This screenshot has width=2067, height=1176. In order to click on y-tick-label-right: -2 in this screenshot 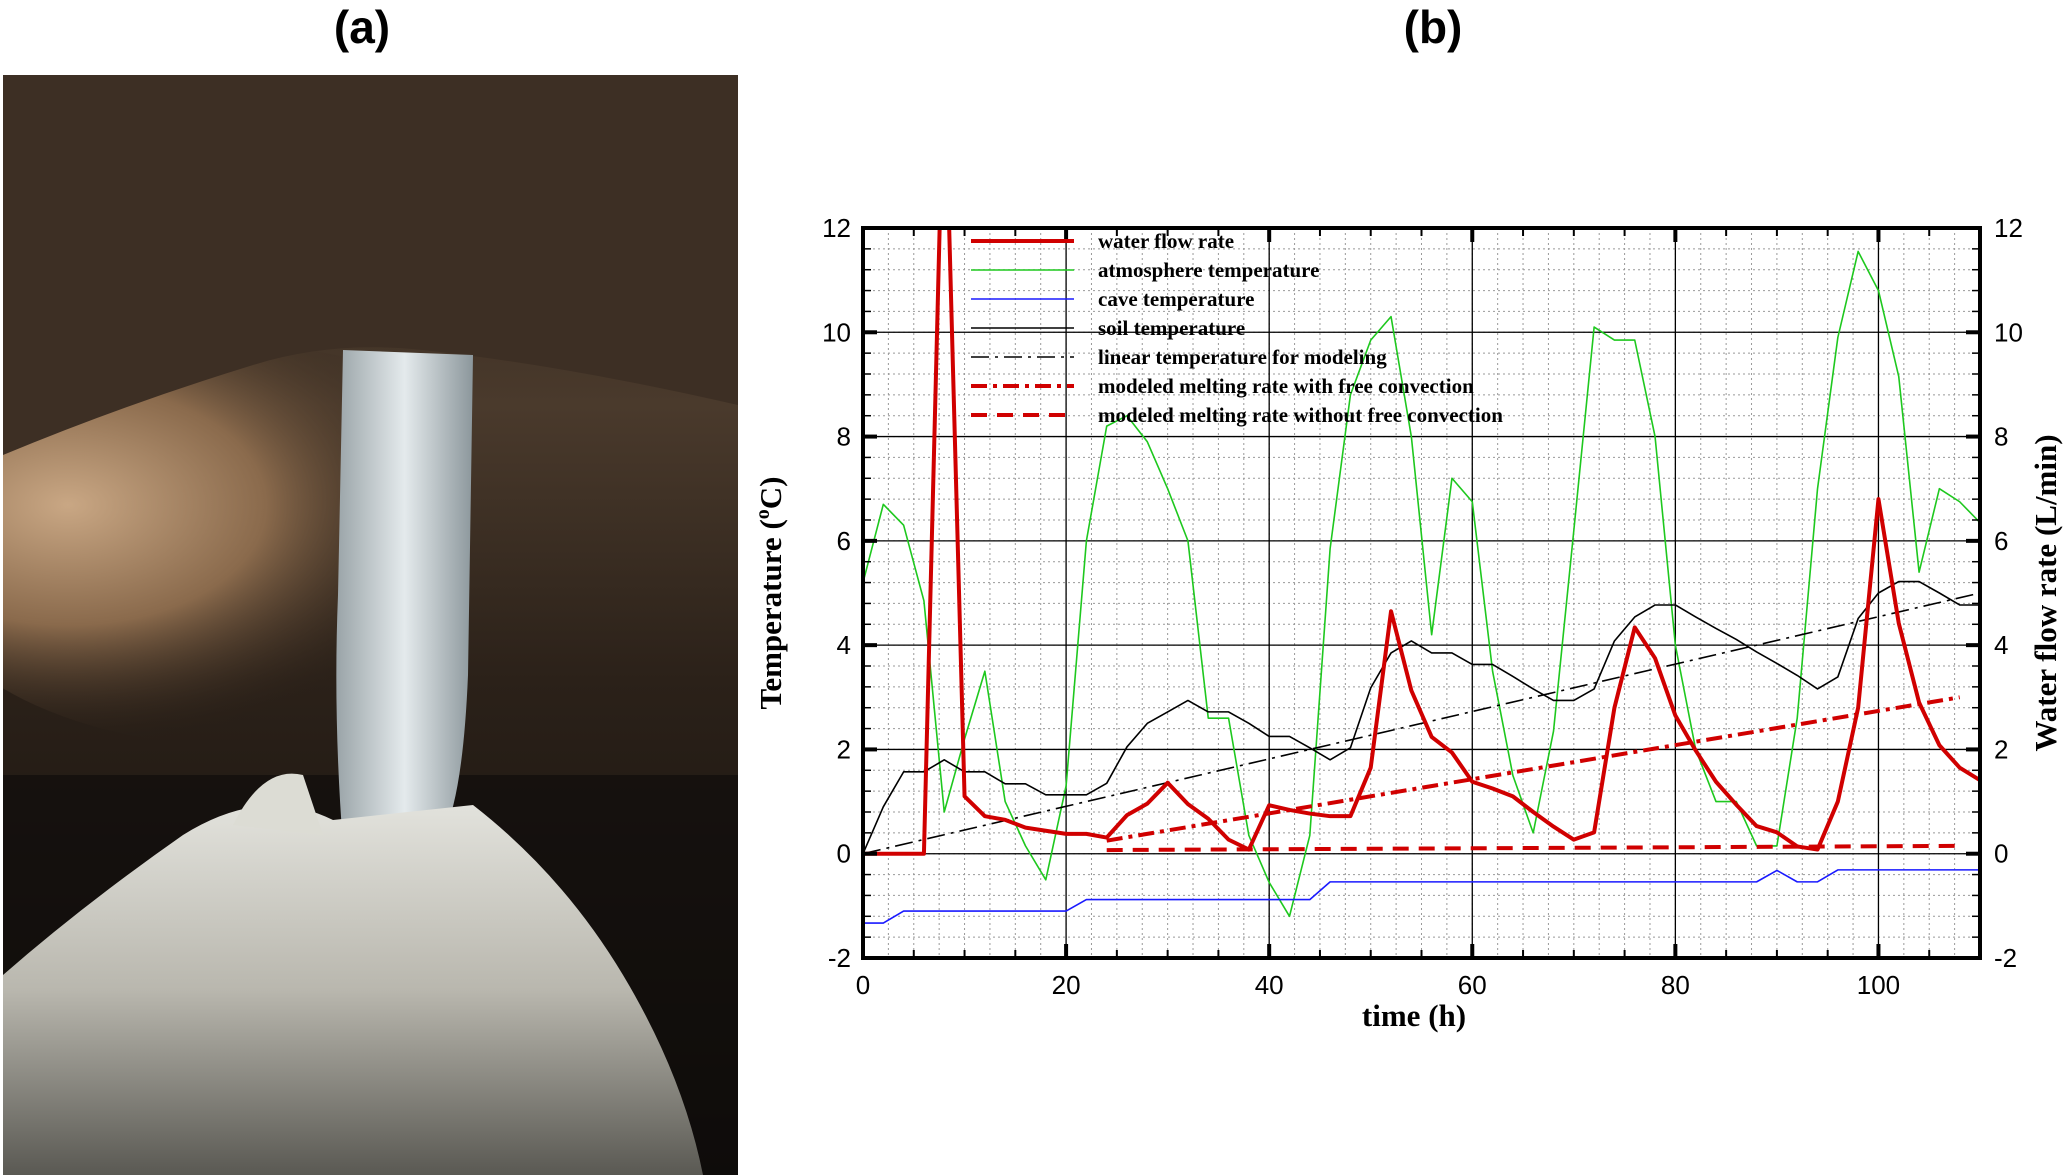, I will do `click(2005, 958)`.